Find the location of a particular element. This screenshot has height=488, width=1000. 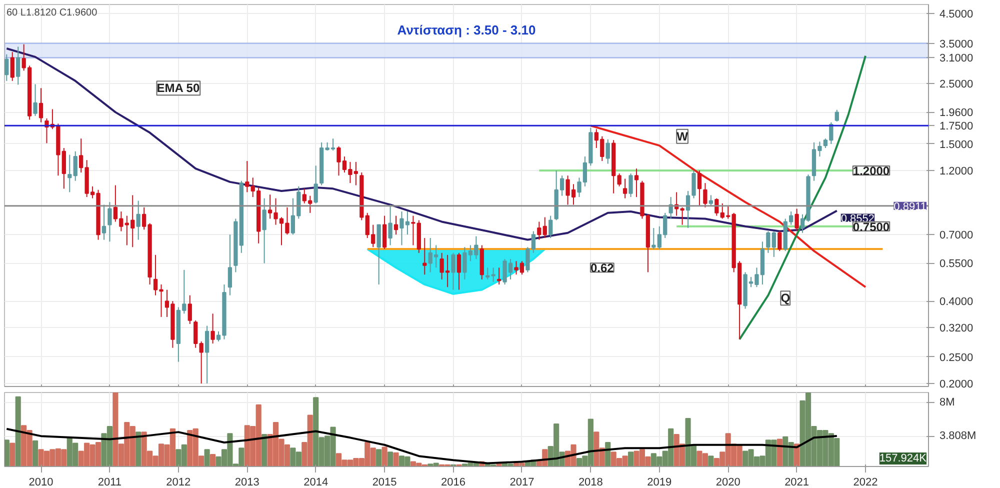

y-tick-label: 0.4000 is located at coordinates (957, 302).